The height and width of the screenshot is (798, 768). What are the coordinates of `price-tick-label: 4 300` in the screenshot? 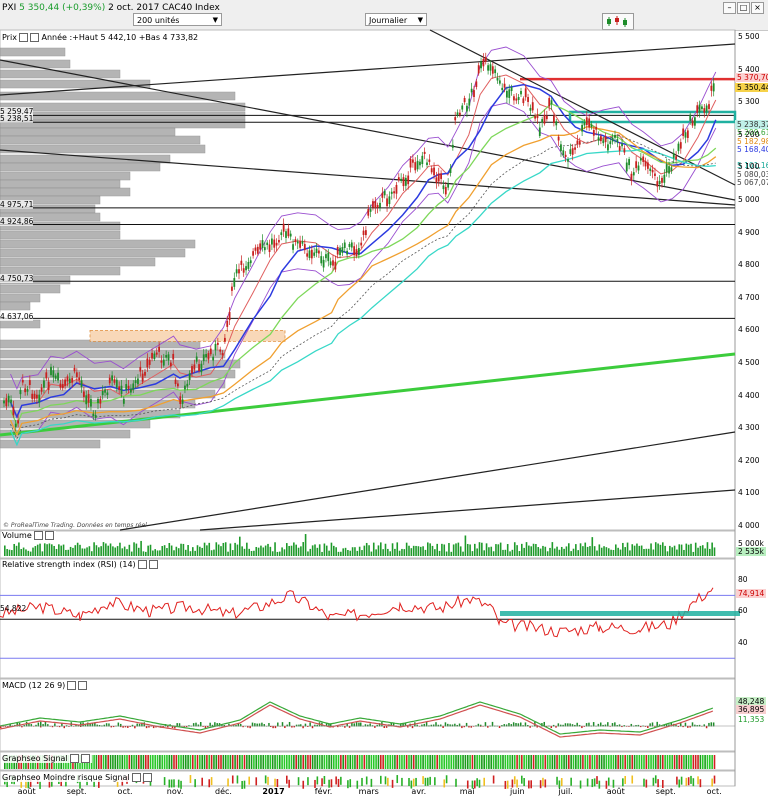 It's located at (749, 428).